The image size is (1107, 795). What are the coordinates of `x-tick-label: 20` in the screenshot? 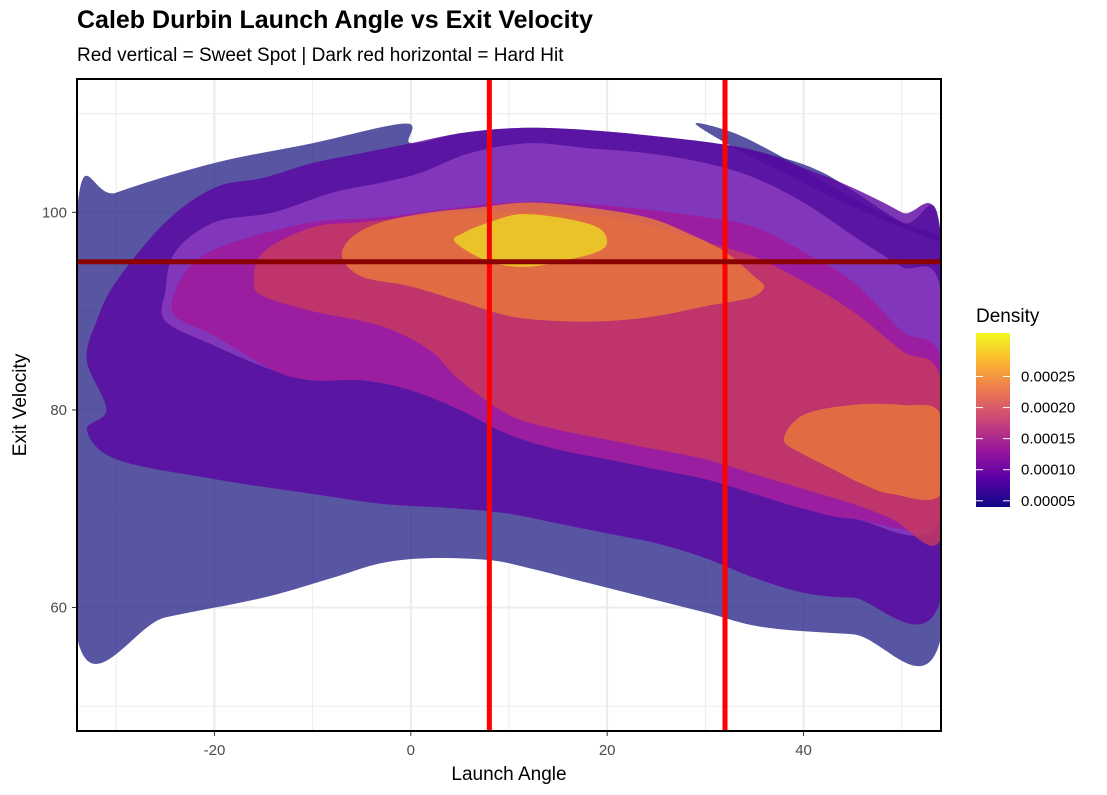 It's located at (607, 750).